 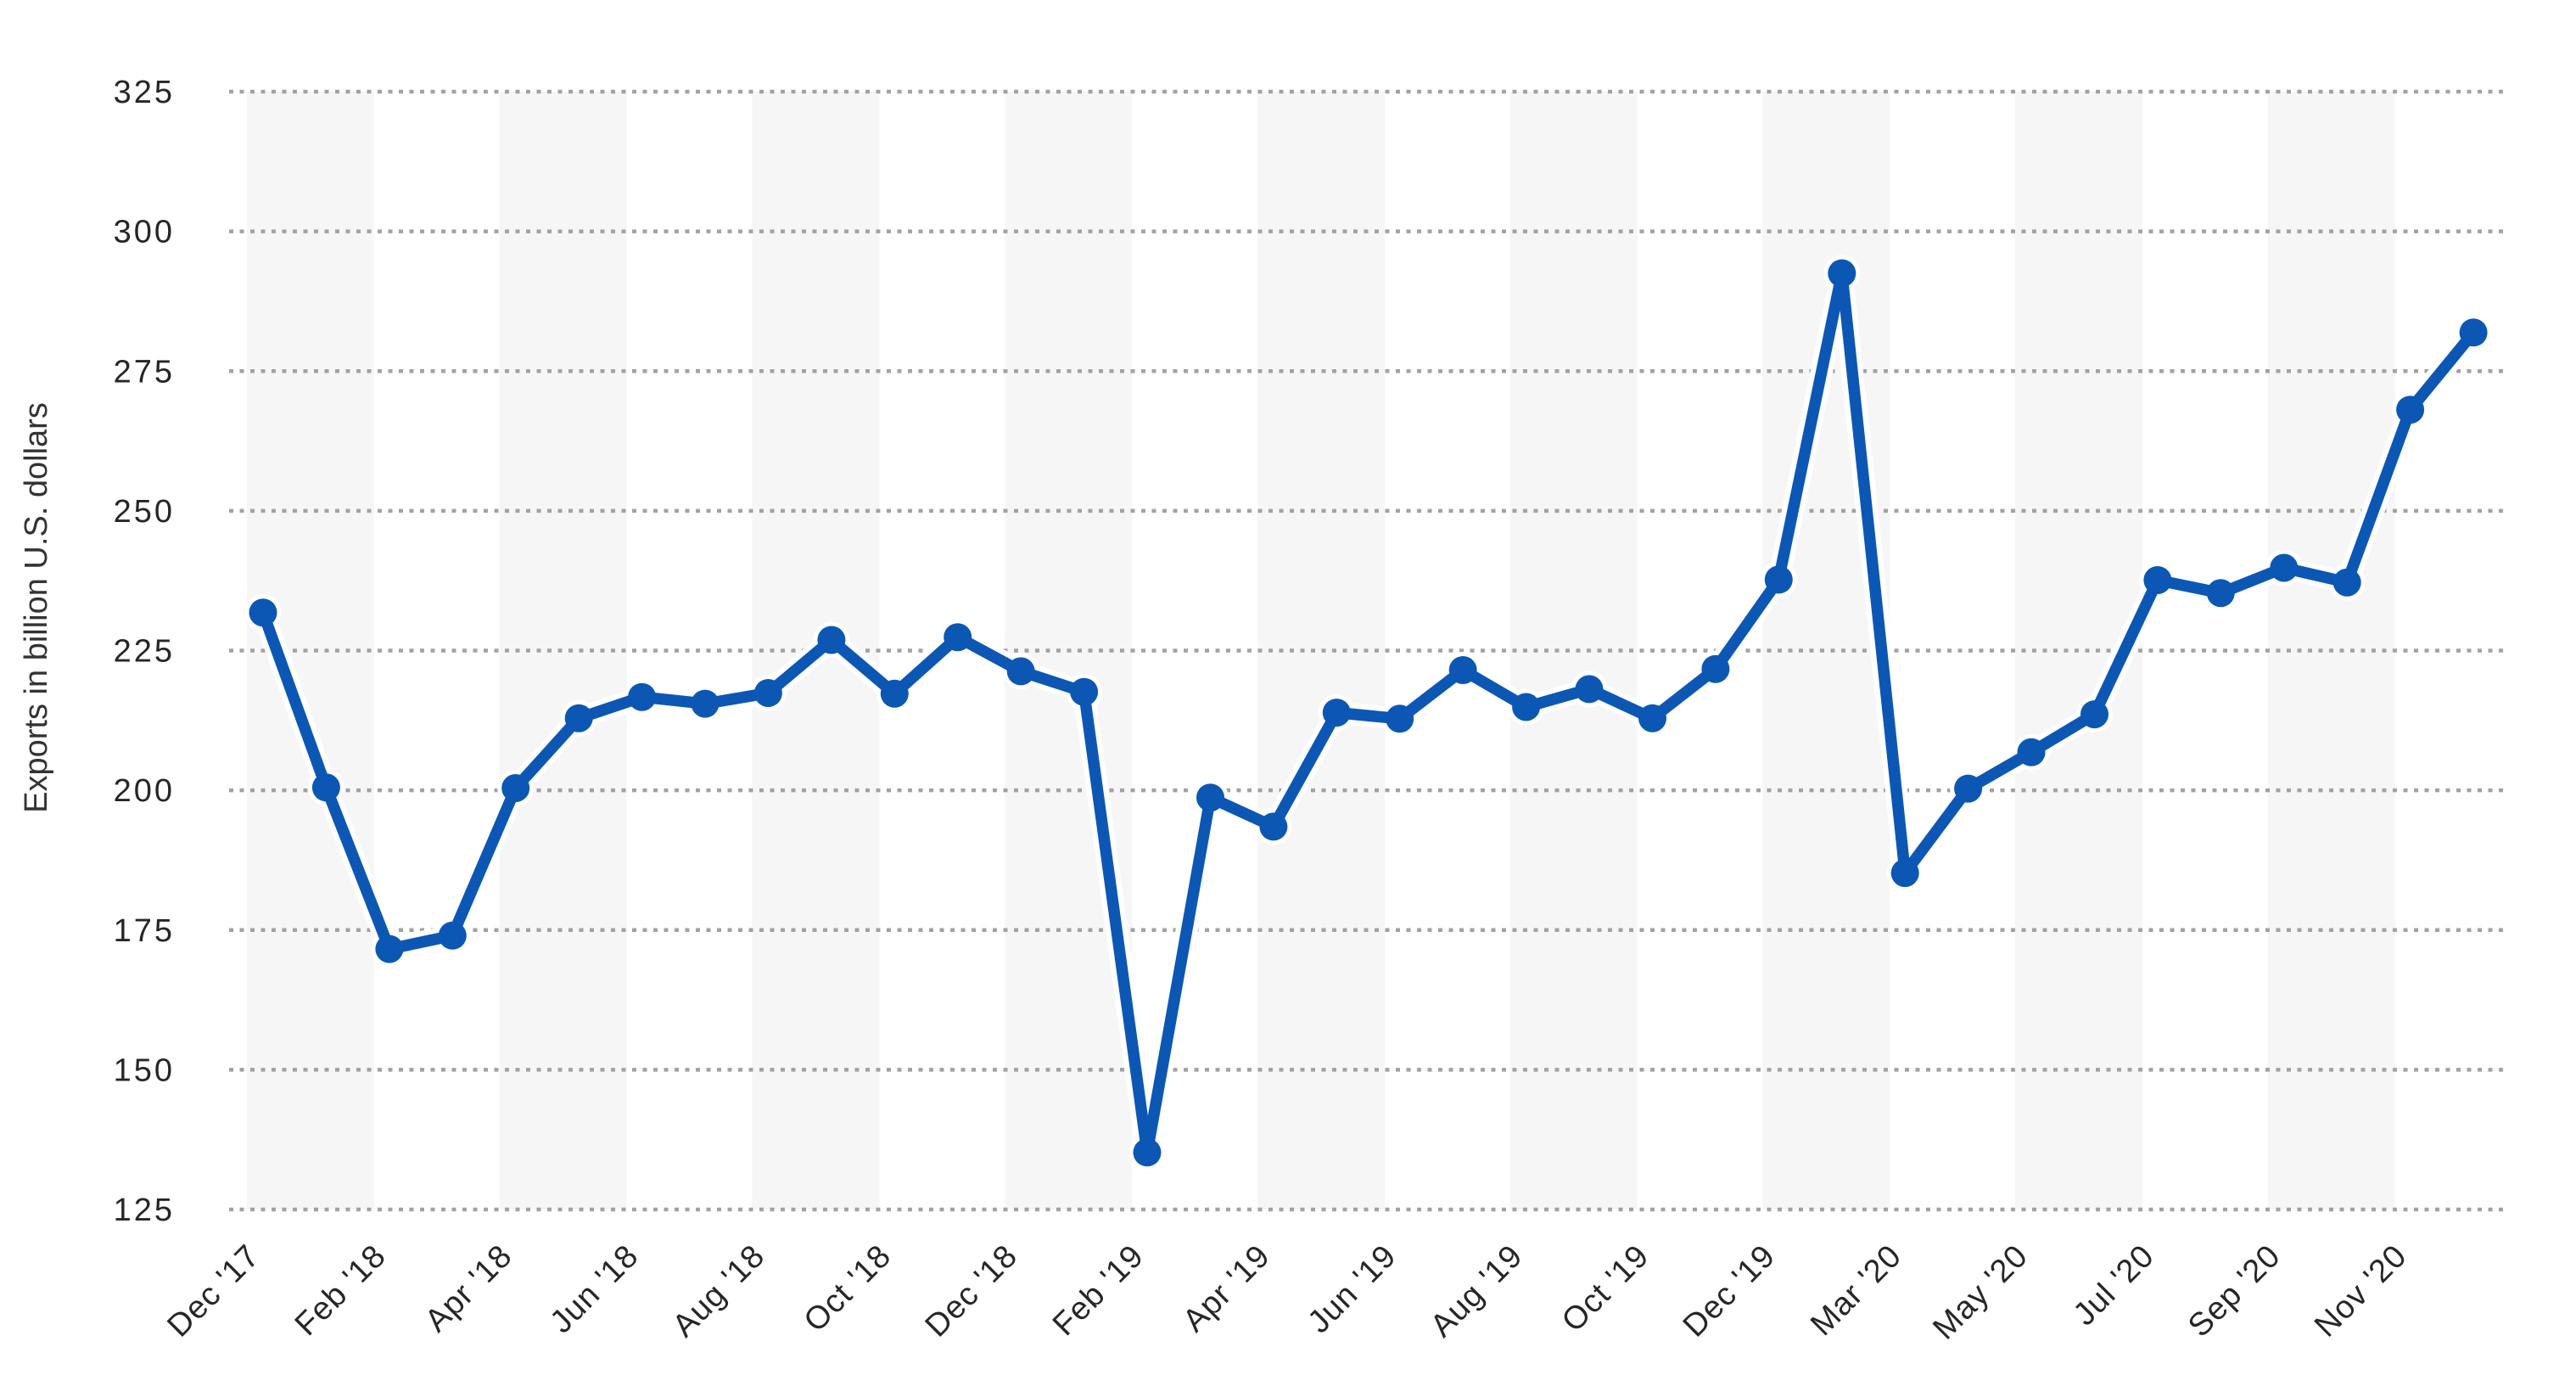 I want to click on x-tick-label: Oct '19, so click(x=1606, y=1289).